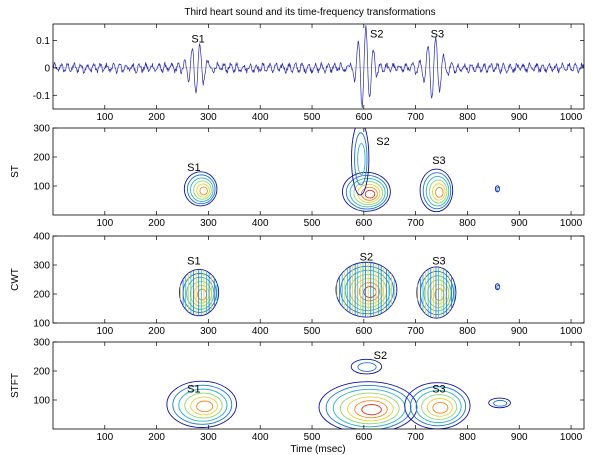 This screenshot has width=592, height=455. I want to click on plot-area-st, so click(342, 170).